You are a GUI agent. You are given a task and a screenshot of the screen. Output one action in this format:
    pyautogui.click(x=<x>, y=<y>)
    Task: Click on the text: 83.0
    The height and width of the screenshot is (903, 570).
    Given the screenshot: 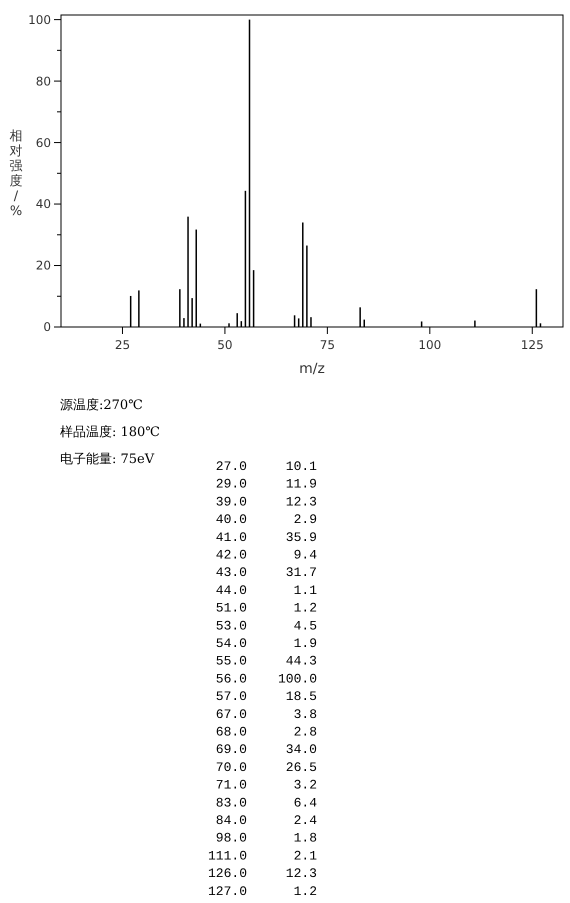 What is the action you would take?
    pyautogui.click(x=231, y=802)
    